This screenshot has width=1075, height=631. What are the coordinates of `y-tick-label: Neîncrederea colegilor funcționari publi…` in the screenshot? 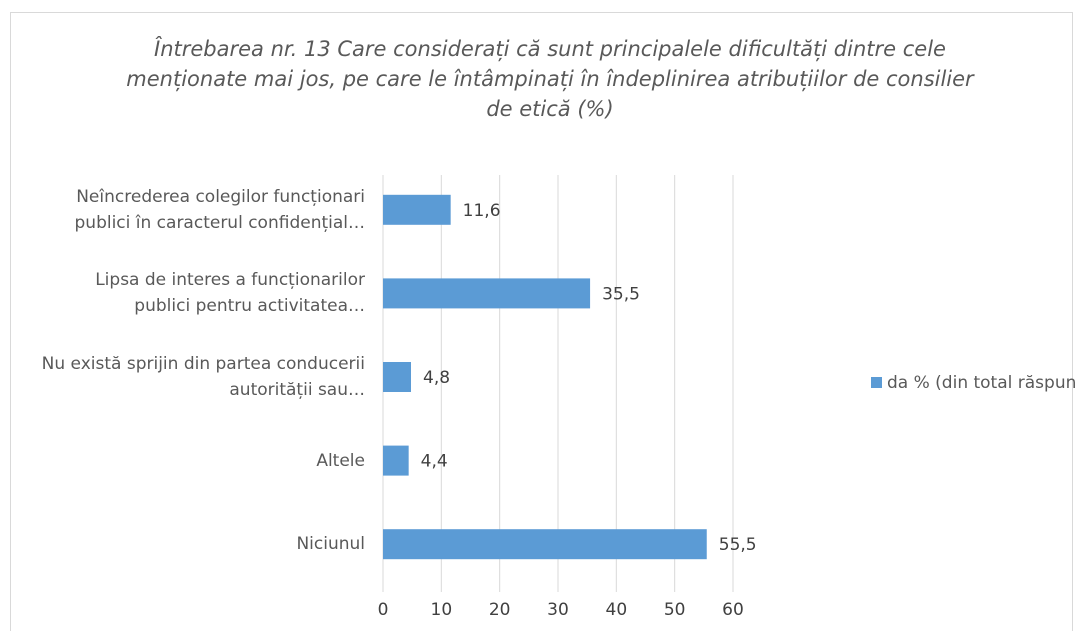 It's located at (220, 209).